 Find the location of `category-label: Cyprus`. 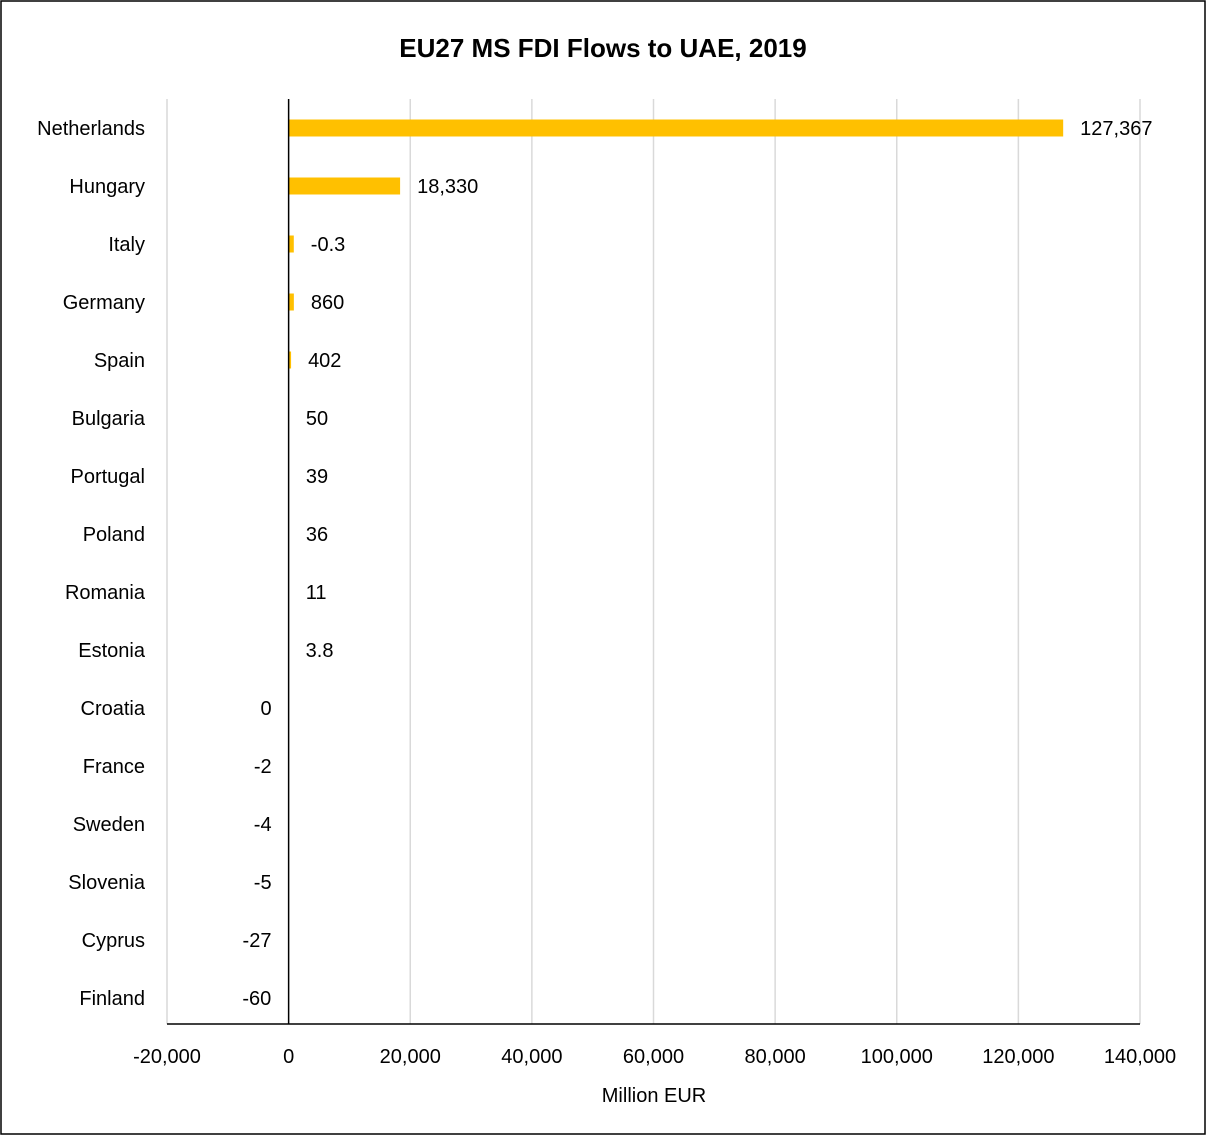

category-label: Cyprus is located at coordinates (113, 941).